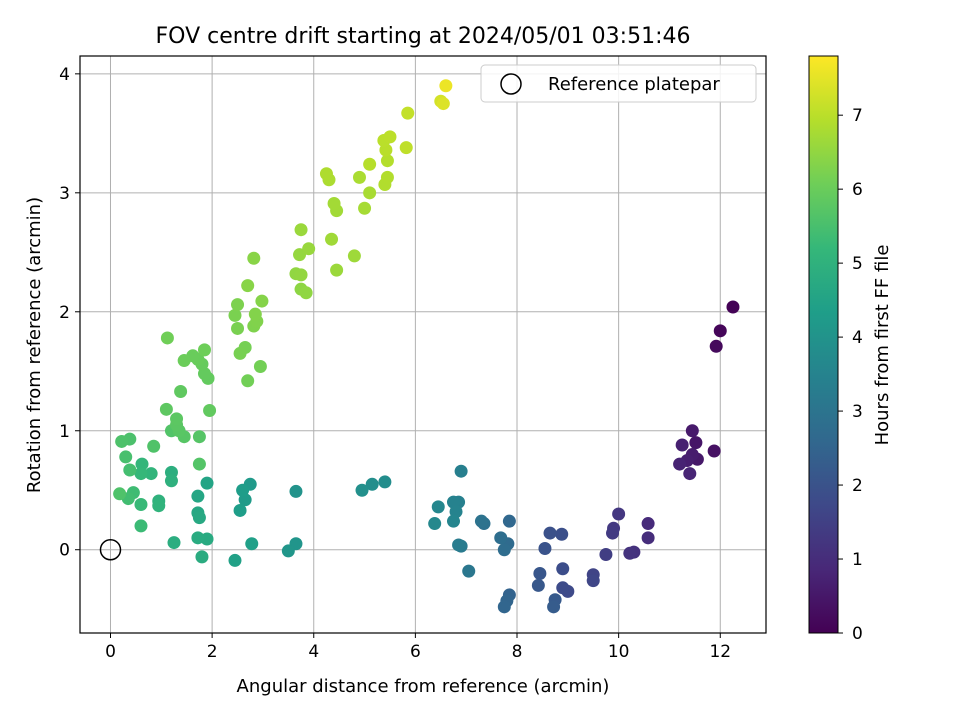  Describe the element at coordinates (857, 264) in the screenshot. I see `colorbar-tick-label: 5` at that location.